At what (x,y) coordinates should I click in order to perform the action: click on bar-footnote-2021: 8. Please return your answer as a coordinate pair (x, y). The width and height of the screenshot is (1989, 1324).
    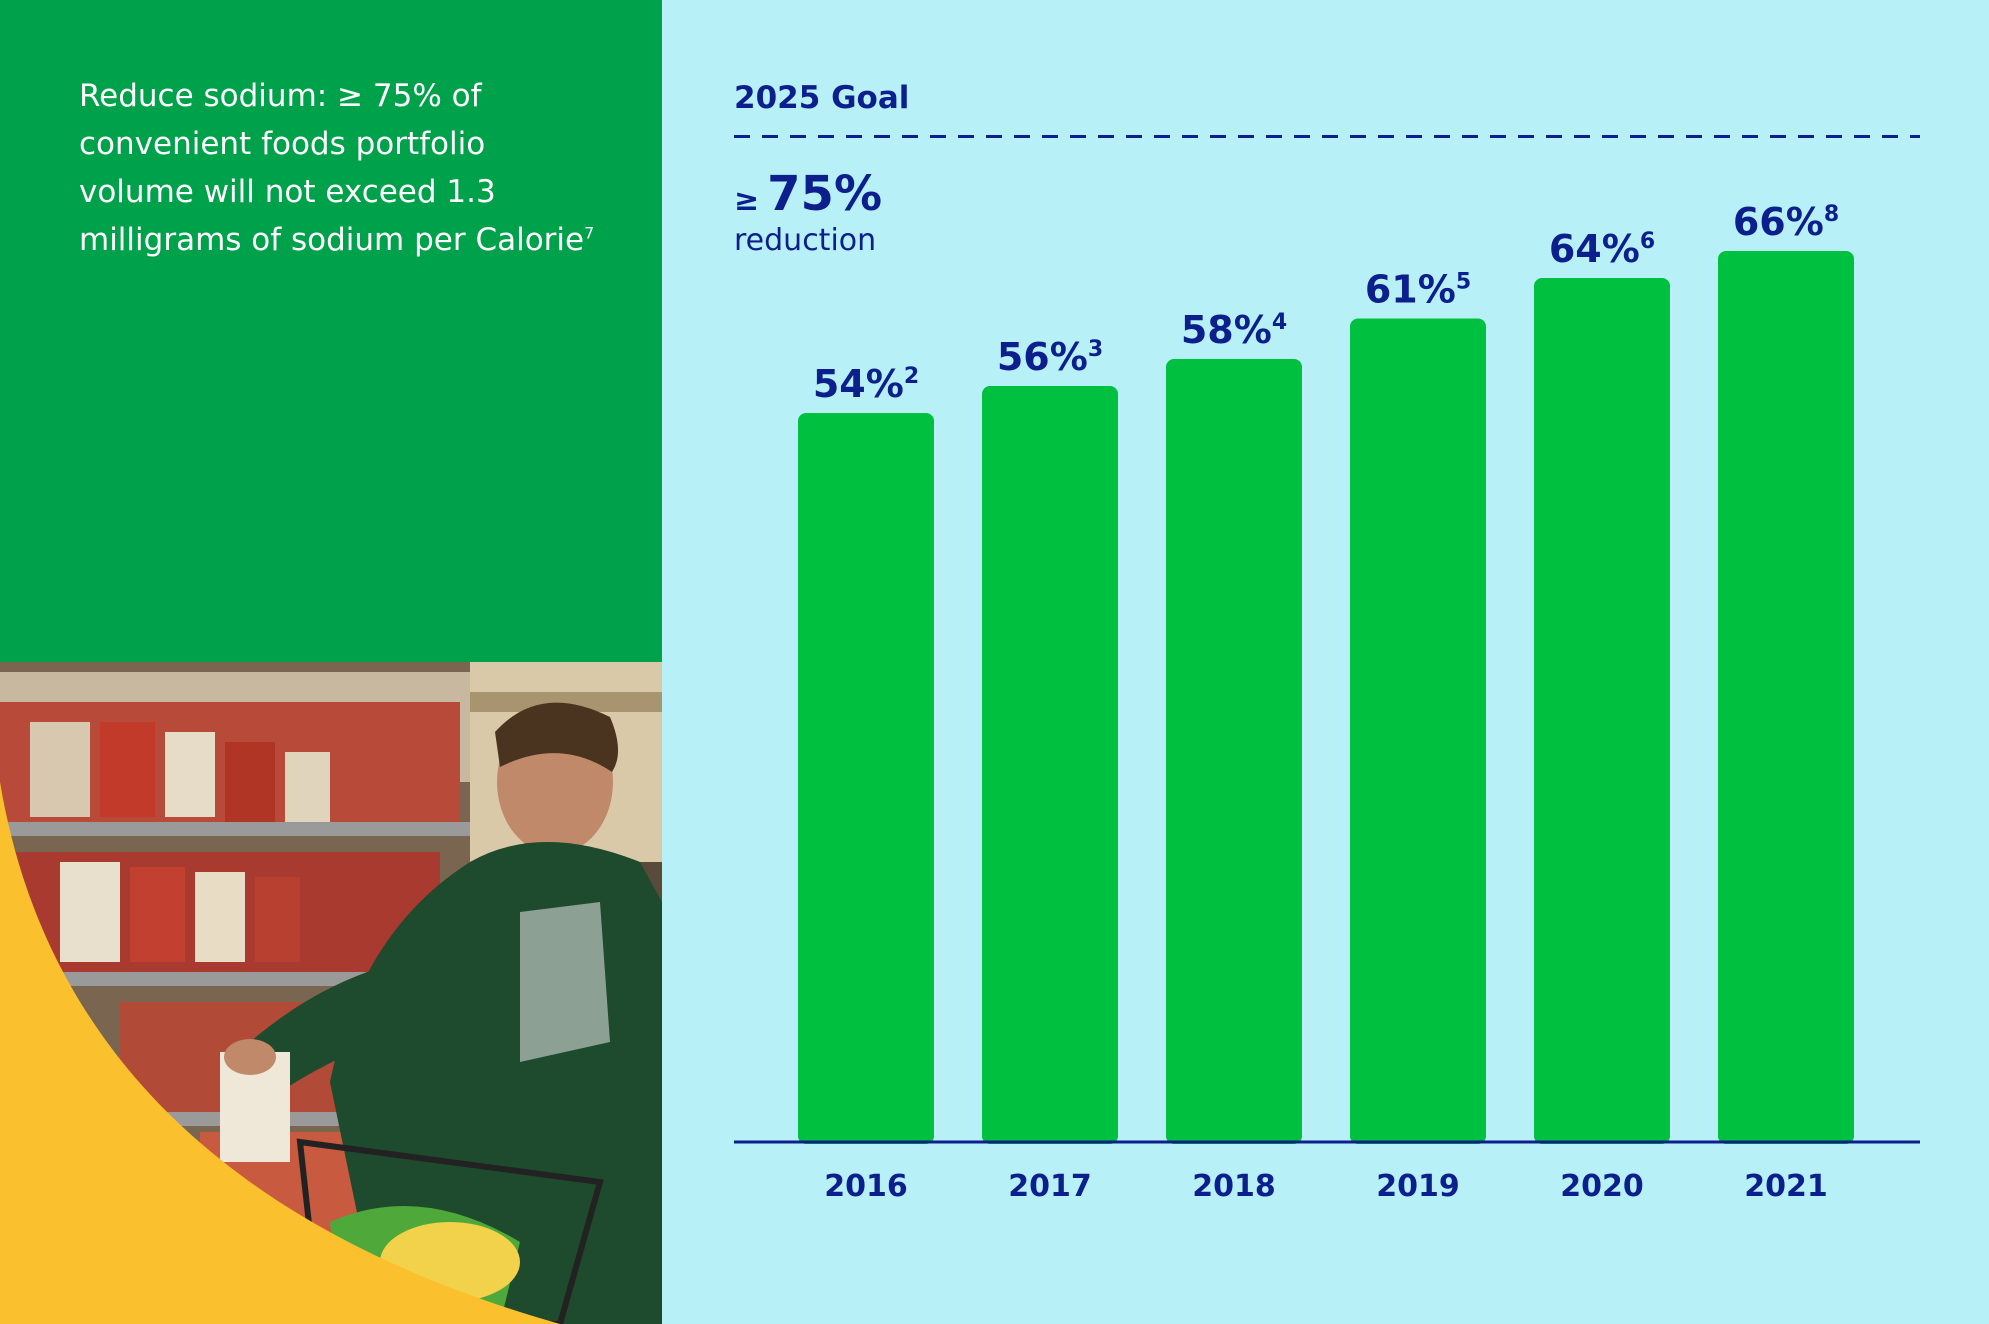
    Looking at the image, I should click on (1831, 214).